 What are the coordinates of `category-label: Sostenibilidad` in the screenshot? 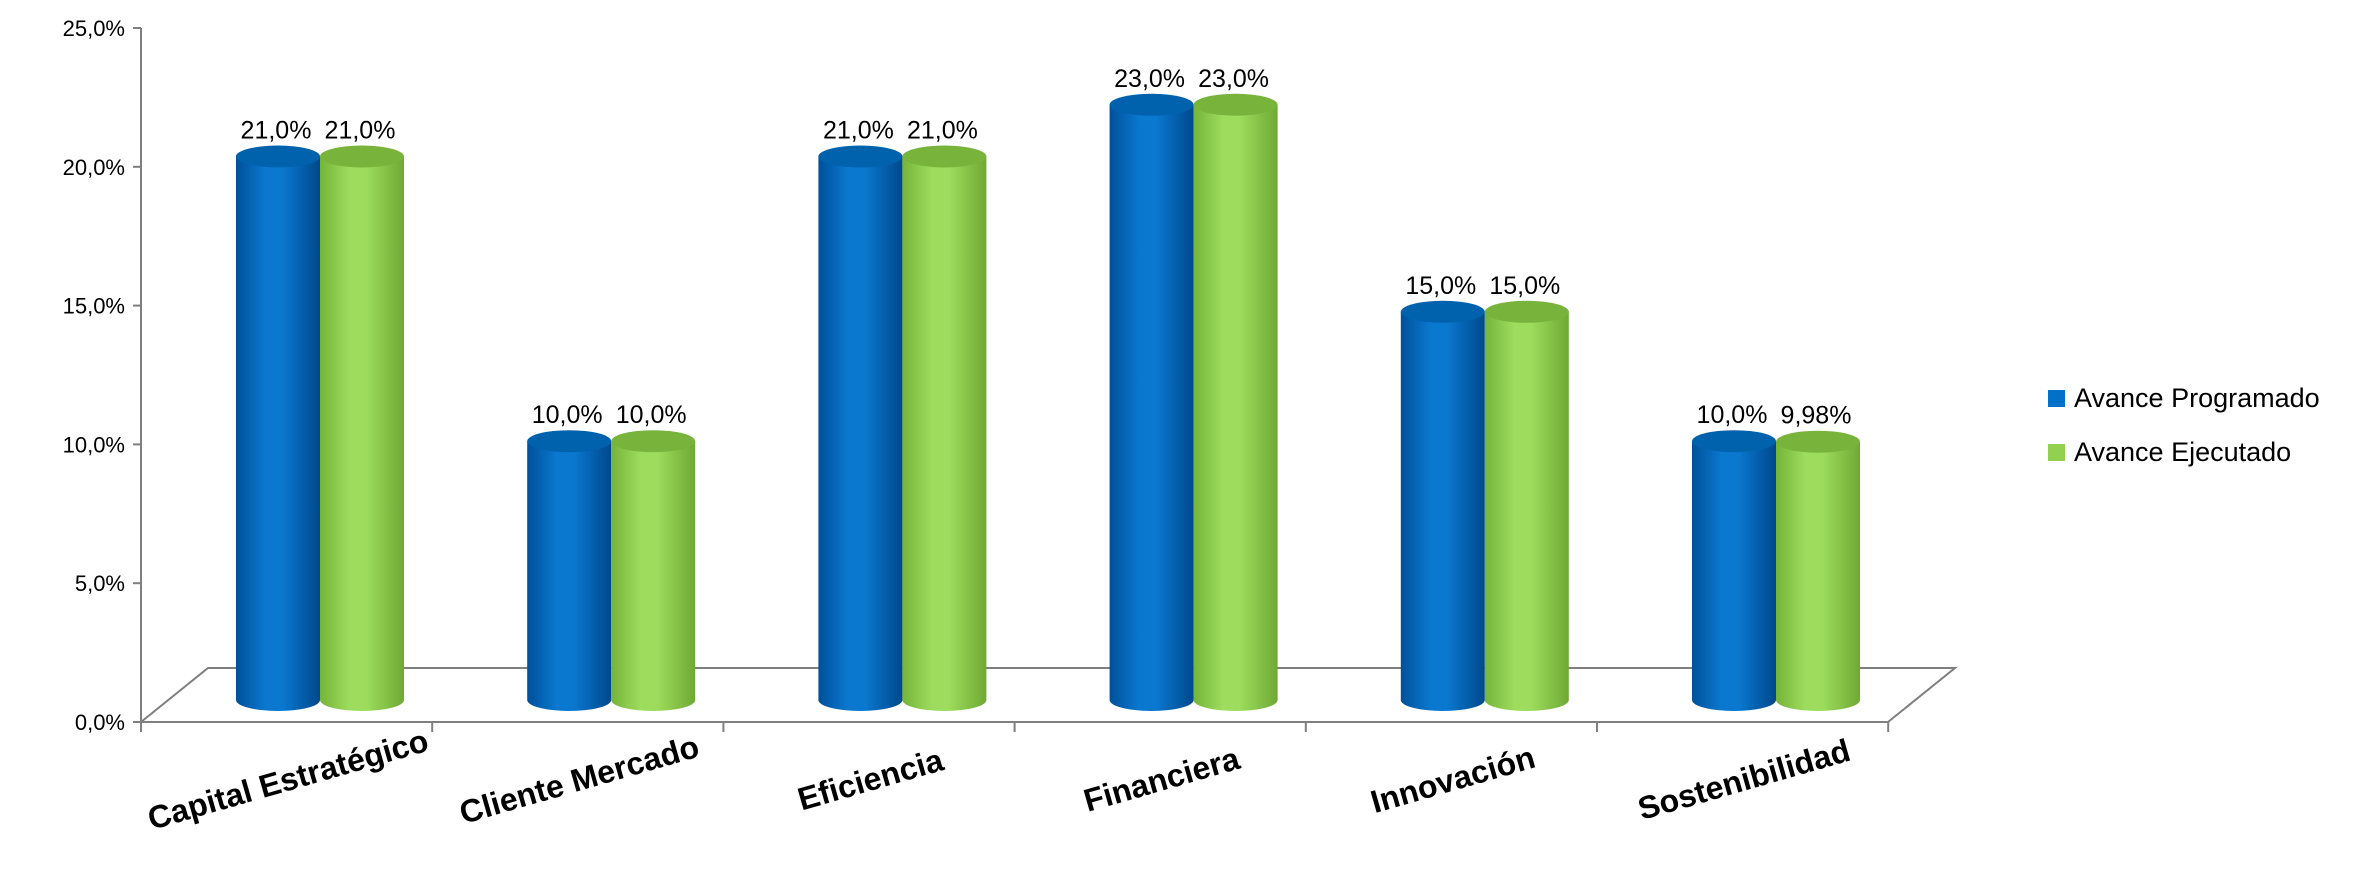 It's located at (1744, 779).